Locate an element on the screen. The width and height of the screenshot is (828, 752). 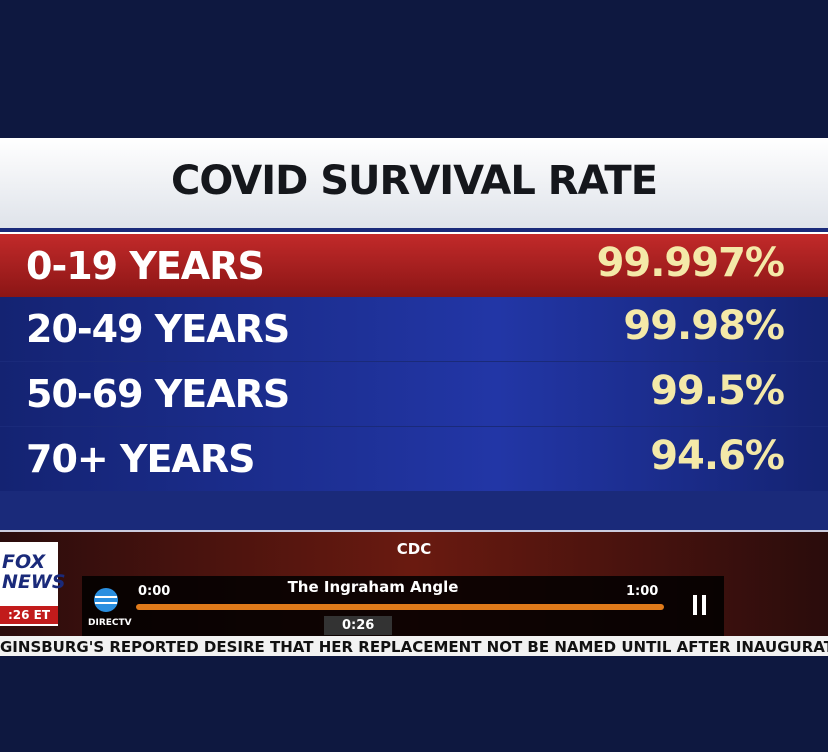
end-time: 1:00 is located at coordinates (642, 591).